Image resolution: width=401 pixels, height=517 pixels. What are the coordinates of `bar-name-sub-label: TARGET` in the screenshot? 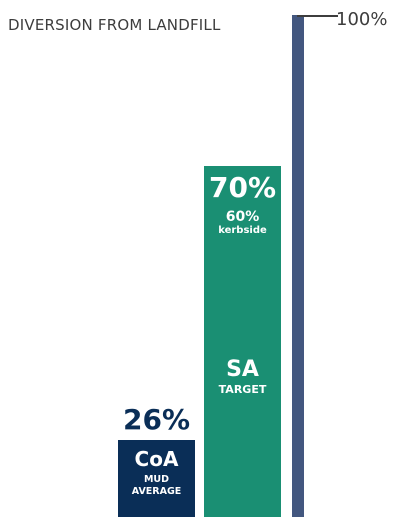 It's located at (242, 389).